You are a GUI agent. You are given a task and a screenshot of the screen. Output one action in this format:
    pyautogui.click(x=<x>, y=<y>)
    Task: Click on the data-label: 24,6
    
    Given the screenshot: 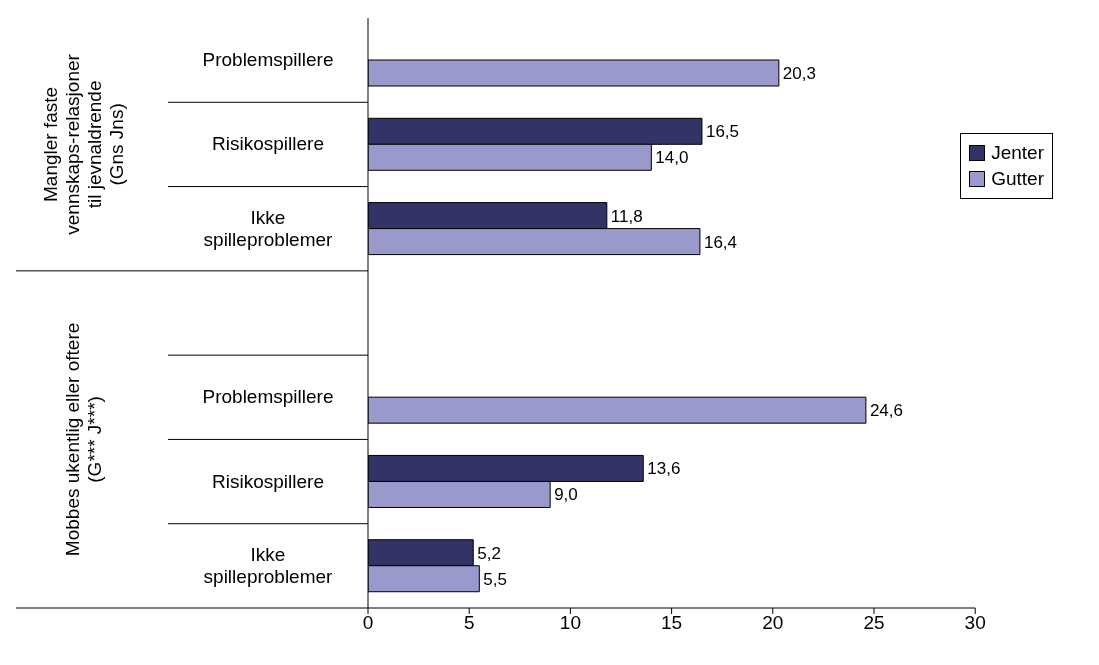 What is the action you would take?
    pyautogui.click(x=886, y=411)
    